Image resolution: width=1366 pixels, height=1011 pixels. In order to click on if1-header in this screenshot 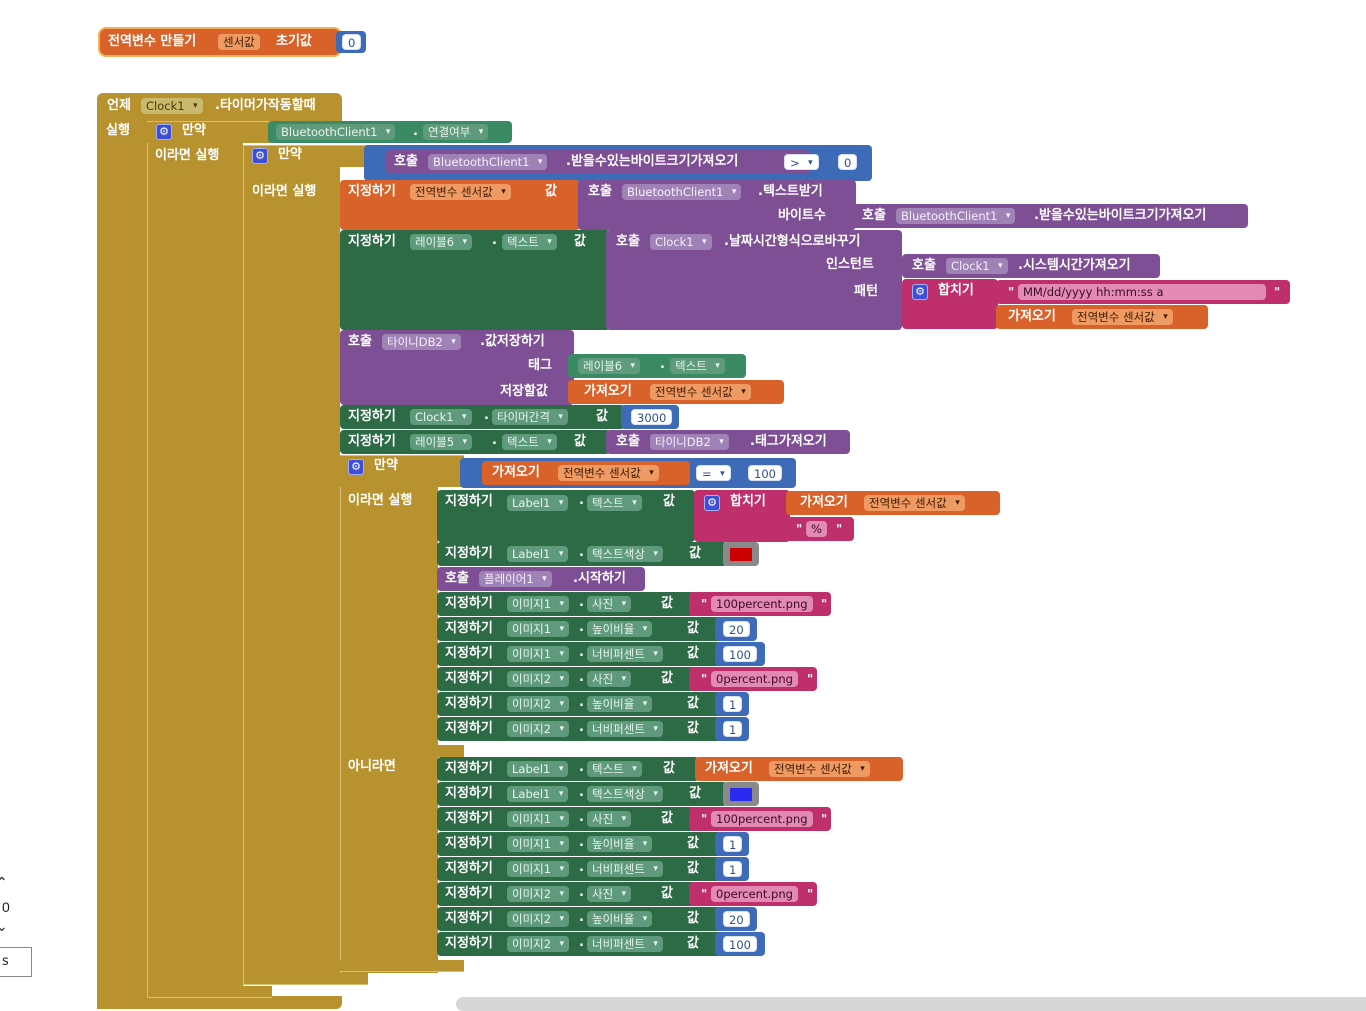, I will do `click(209, 132)`.